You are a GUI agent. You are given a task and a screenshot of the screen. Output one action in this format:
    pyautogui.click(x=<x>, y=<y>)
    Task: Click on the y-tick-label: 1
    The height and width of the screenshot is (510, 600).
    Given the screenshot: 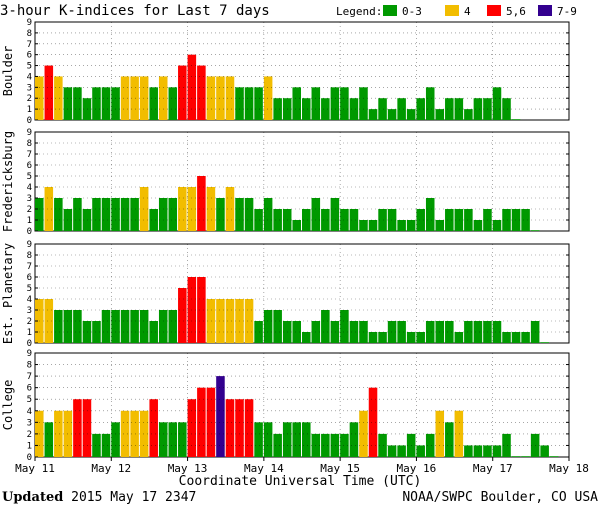 What is the action you would take?
    pyautogui.click(x=29, y=221)
    